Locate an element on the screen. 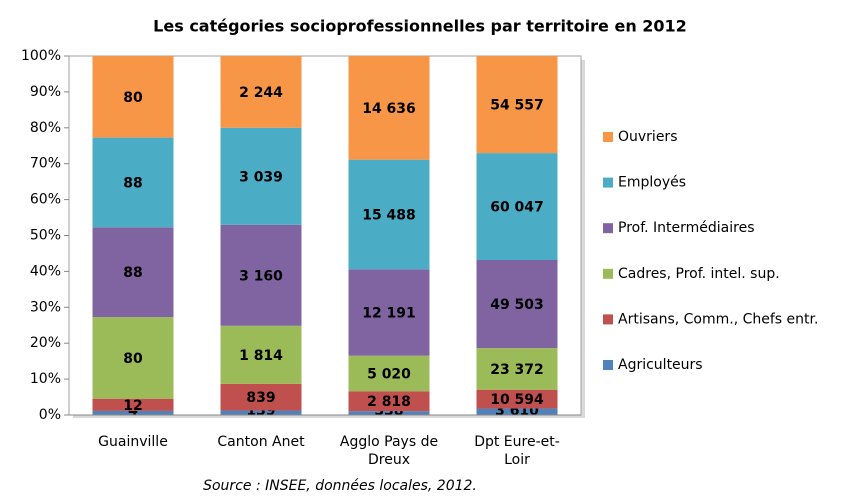 The width and height of the screenshot is (841, 497). data-label: 54 557 is located at coordinates (517, 106).